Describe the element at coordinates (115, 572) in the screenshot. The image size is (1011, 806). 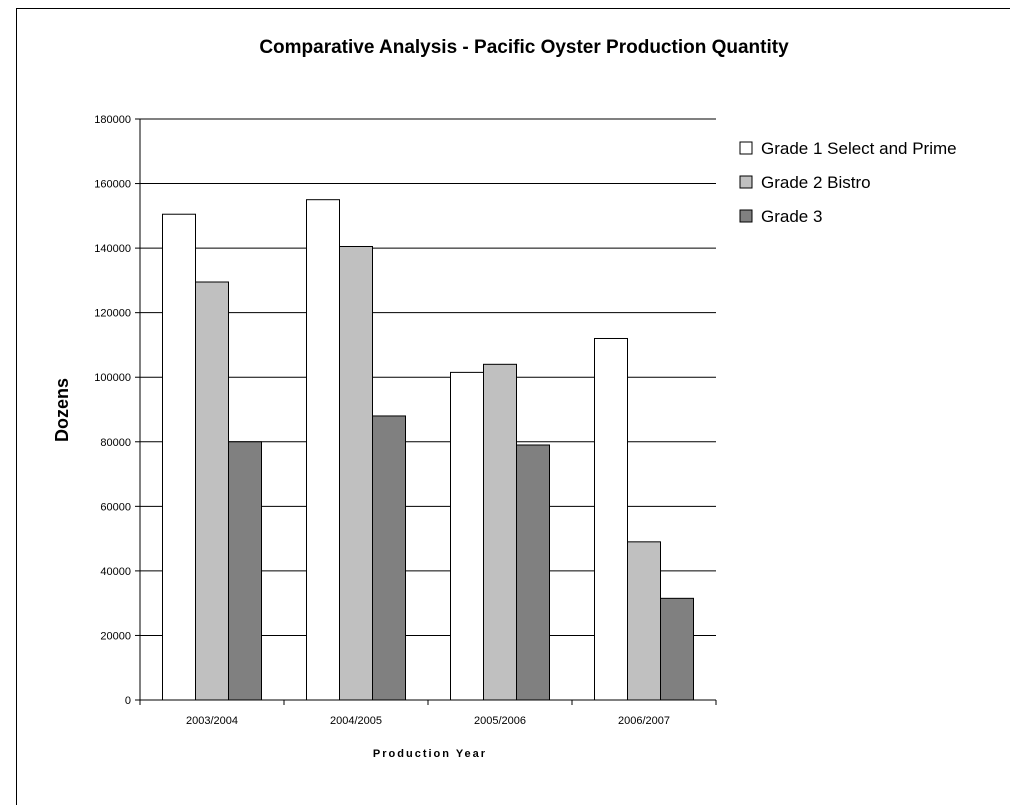
I see `y-tick-label: 40000` at that location.